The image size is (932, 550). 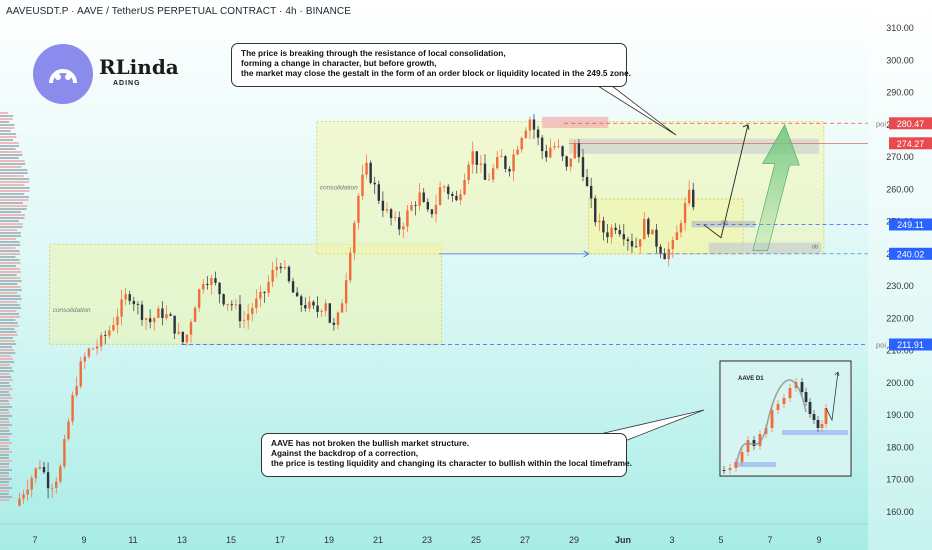 What do you see at coordinates (900, 189) in the screenshot?
I see `y-tick-label: 260.00` at bounding box center [900, 189].